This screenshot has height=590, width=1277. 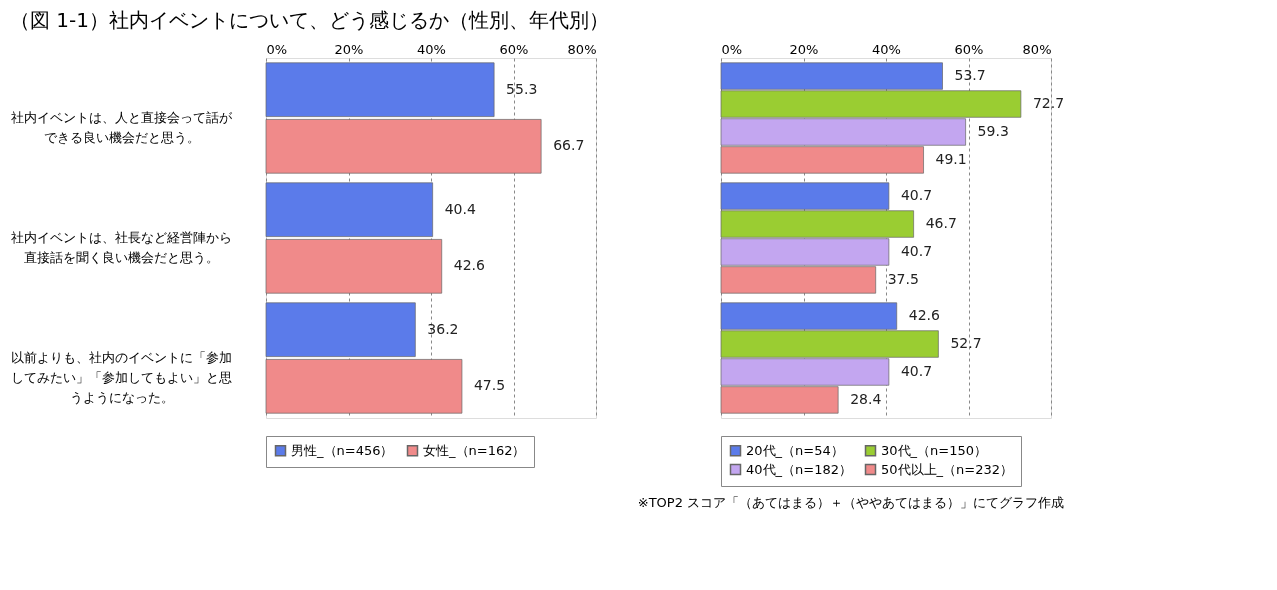 I want to click on data-label: 72.7, so click(x=1048, y=103).